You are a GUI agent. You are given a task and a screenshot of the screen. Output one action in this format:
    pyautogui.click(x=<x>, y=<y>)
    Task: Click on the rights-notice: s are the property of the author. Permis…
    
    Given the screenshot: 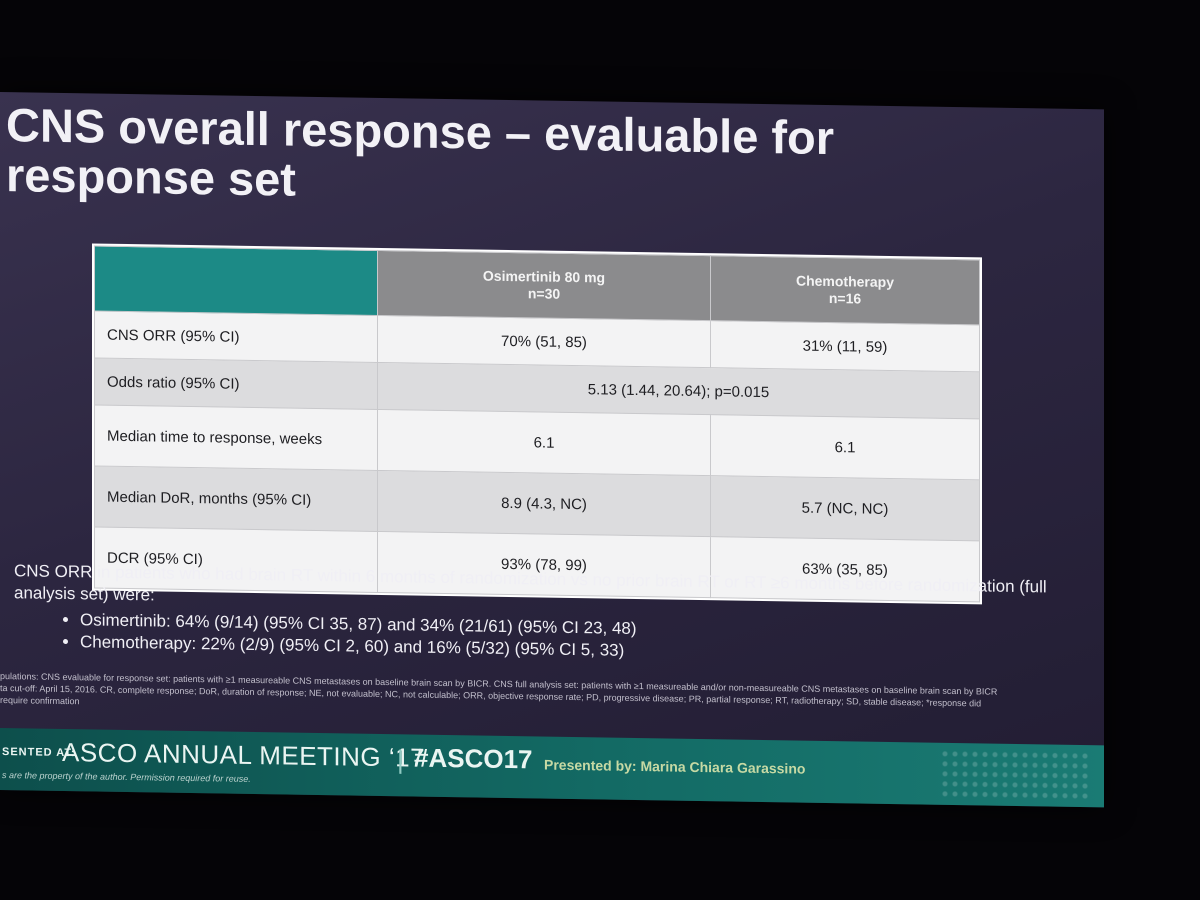 What is the action you would take?
    pyautogui.click(x=126, y=777)
    